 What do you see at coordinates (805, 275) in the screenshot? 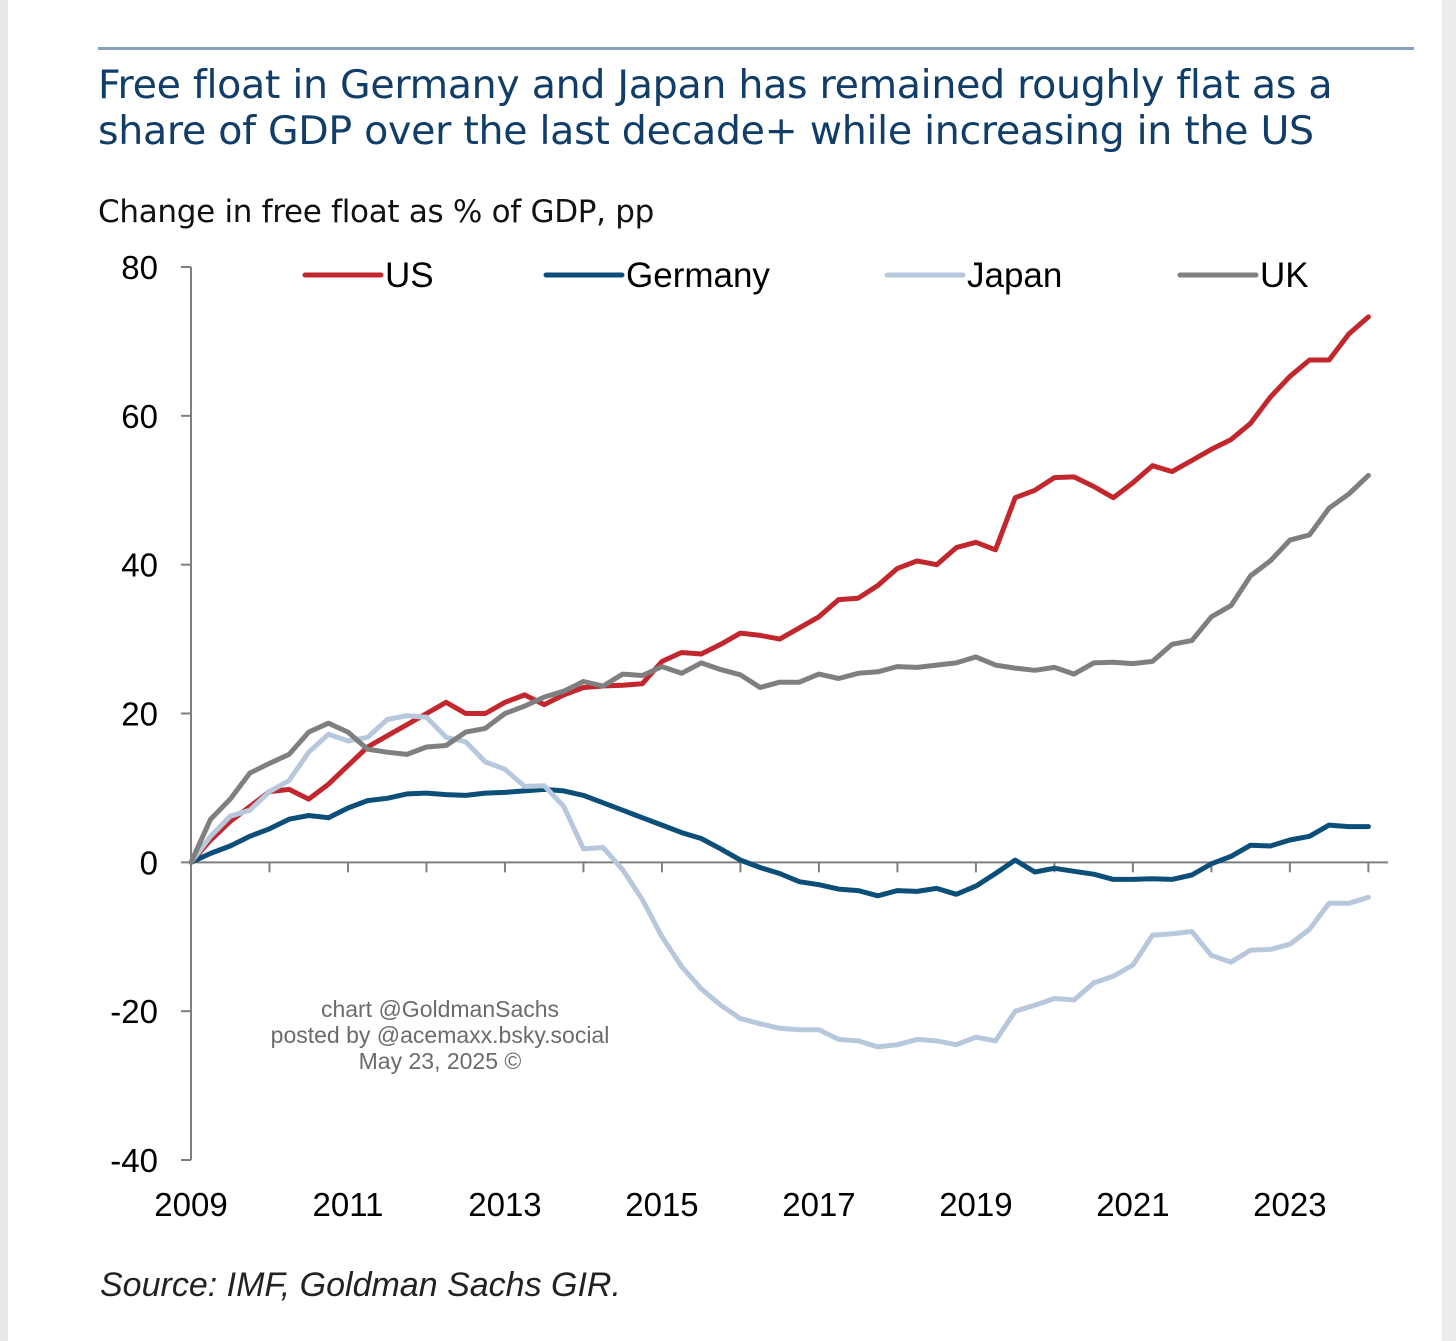
I see `legend: US Germany Japan UK` at bounding box center [805, 275].